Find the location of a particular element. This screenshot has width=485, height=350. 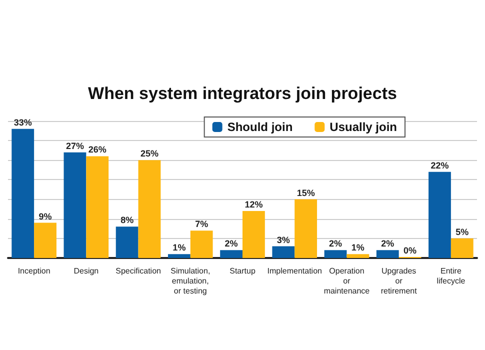

data-label: 33% is located at coordinates (23, 122).